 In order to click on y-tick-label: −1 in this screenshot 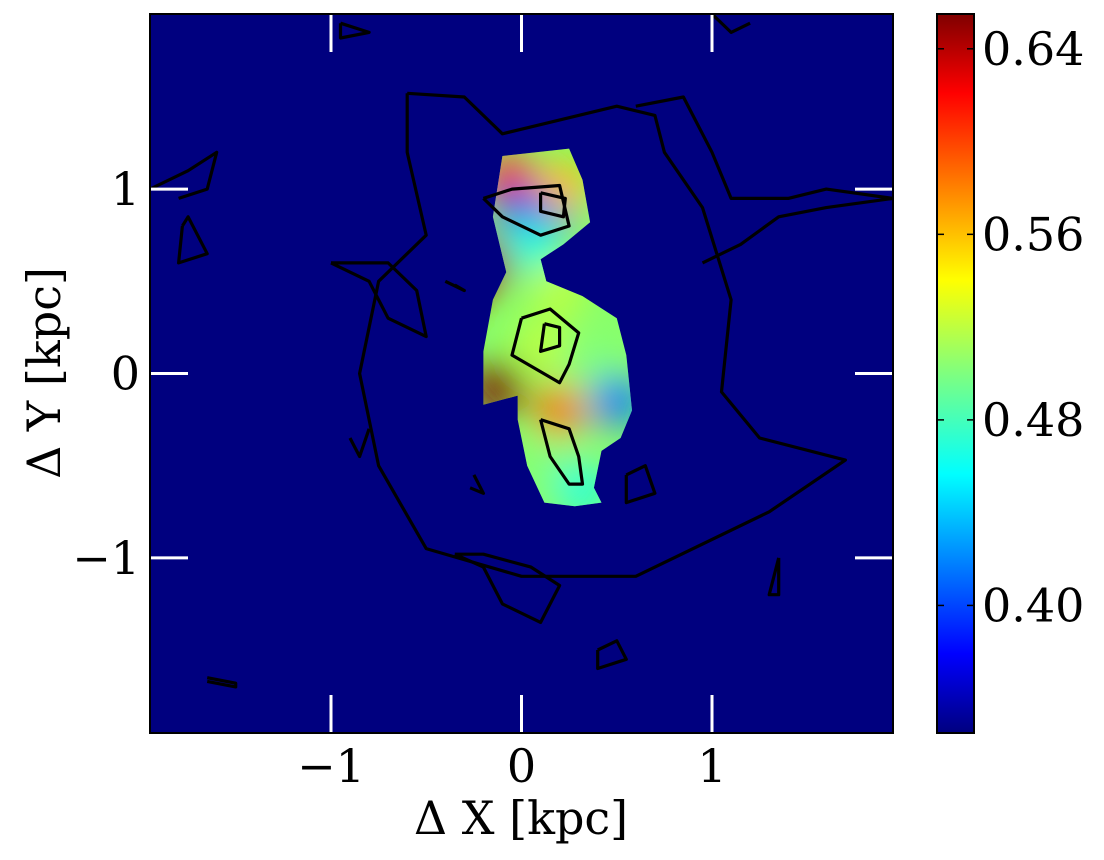, I will do `click(106, 558)`.